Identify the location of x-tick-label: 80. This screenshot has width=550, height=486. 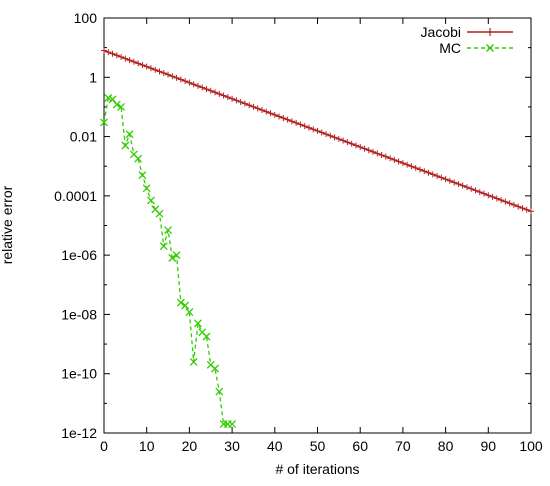
(446, 446).